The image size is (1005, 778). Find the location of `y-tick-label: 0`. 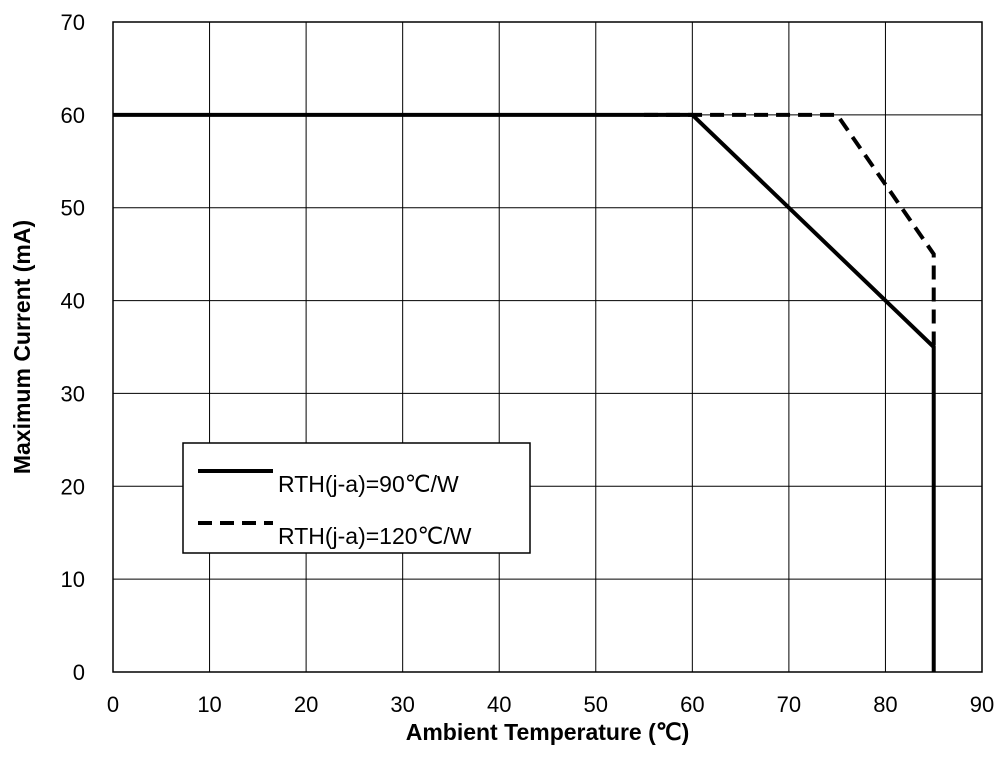

y-tick-label: 0 is located at coordinates (79, 672).